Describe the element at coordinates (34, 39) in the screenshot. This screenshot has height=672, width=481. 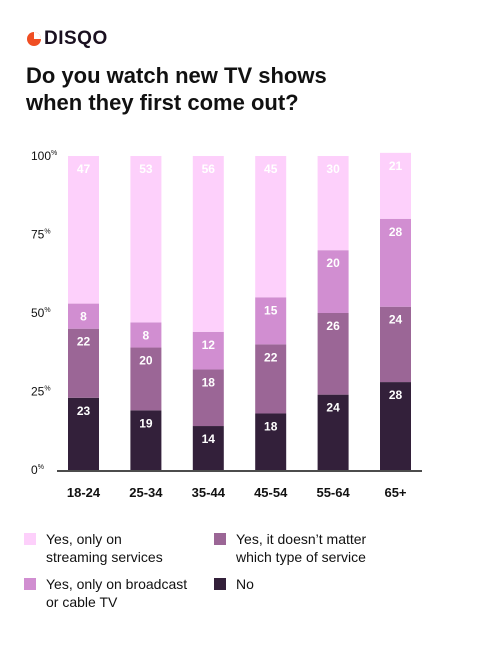
I see `disqo-logo-icon` at that location.